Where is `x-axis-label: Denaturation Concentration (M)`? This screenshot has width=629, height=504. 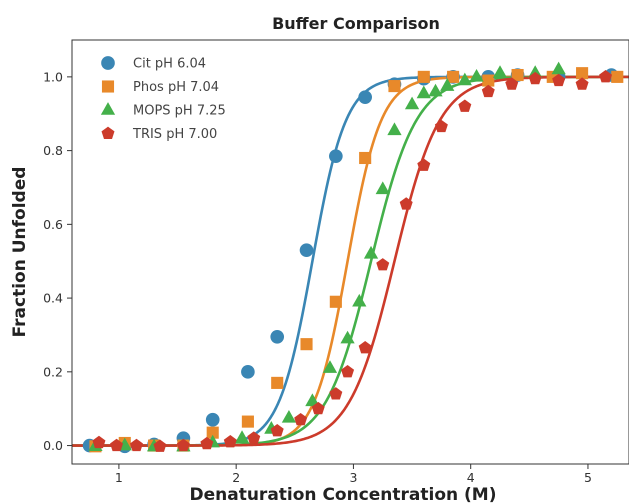
x-axis-label: Denaturation Concentration (M) is located at coordinates (342, 494).